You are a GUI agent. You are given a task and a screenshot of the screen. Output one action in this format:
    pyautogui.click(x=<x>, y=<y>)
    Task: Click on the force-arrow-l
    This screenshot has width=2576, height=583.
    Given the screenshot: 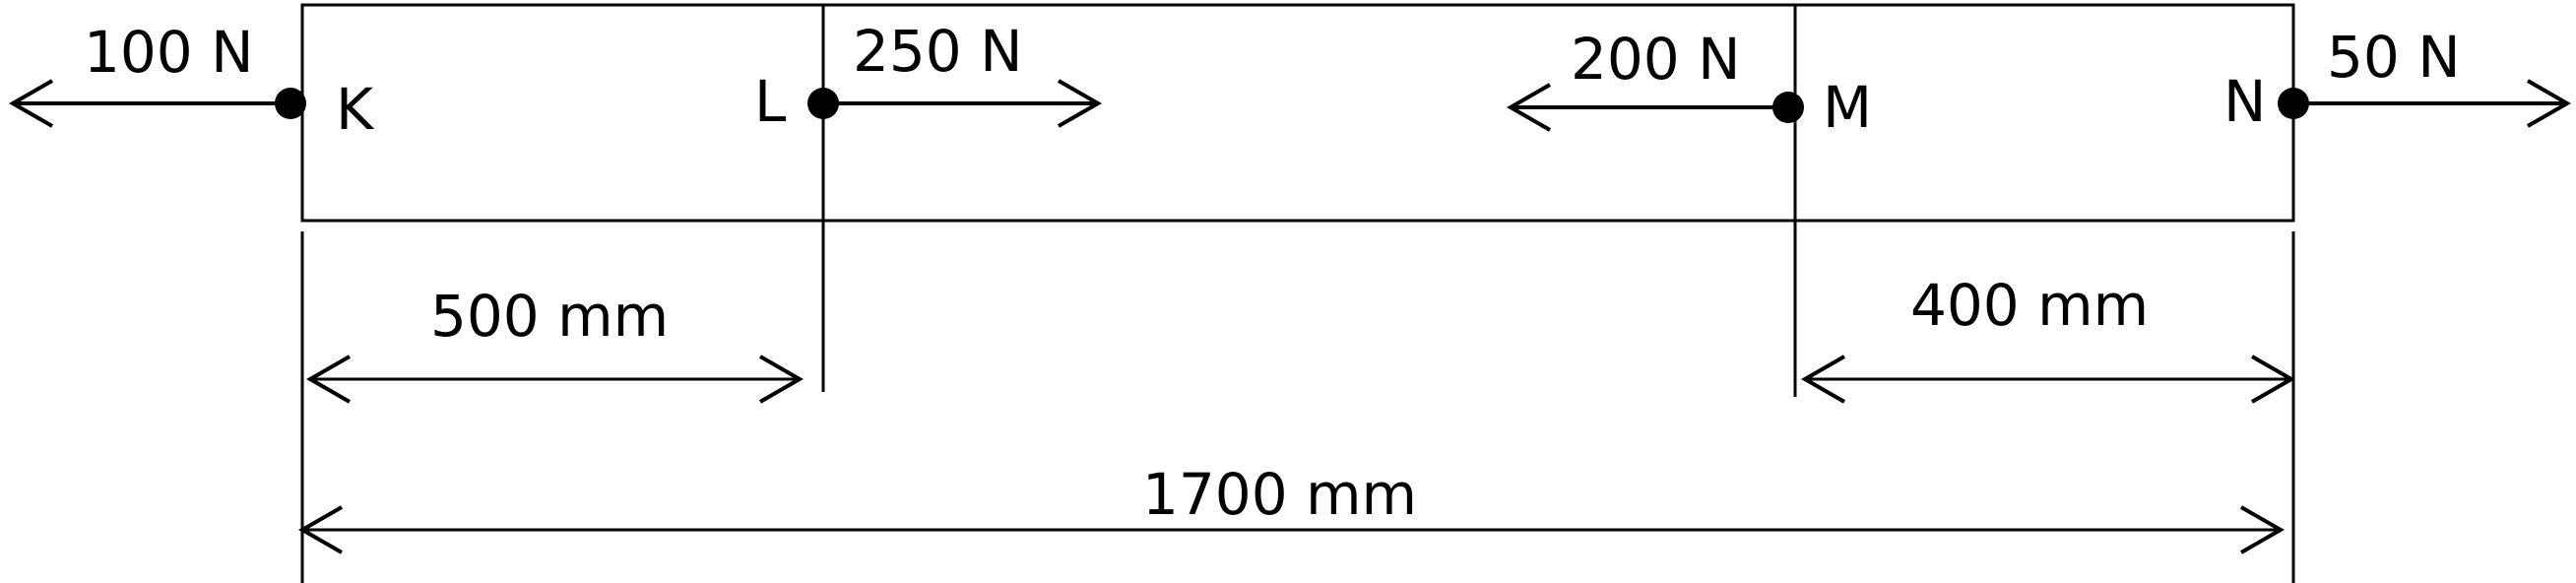 What is the action you would take?
    pyautogui.click(x=963, y=103)
    